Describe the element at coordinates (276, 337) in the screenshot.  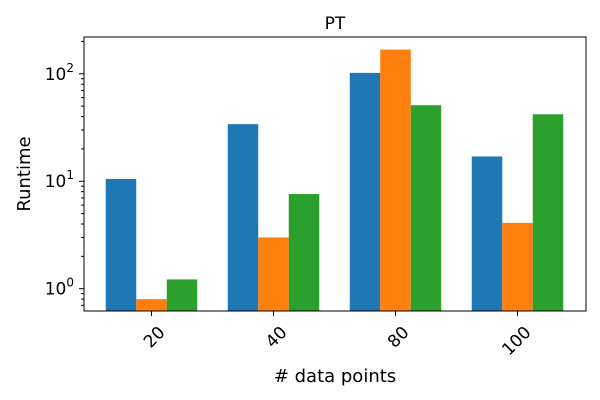
I see `x-tick-label: 40` at that location.